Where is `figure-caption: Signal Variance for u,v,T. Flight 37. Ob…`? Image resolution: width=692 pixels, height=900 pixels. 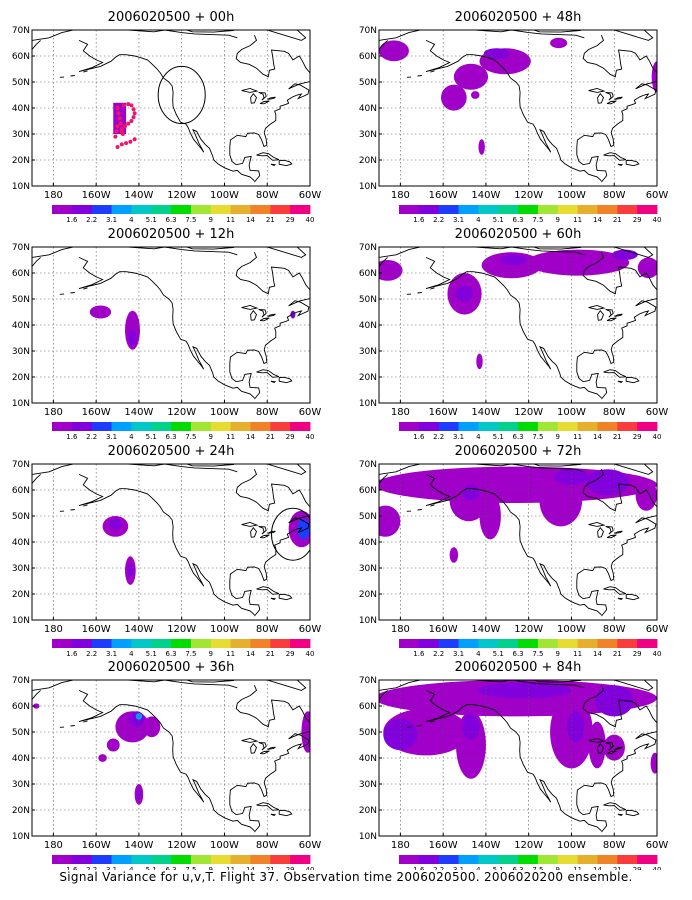 figure-caption: Signal Variance for u,v,T. Flight 37. Ob… is located at coordinates (346, 877).